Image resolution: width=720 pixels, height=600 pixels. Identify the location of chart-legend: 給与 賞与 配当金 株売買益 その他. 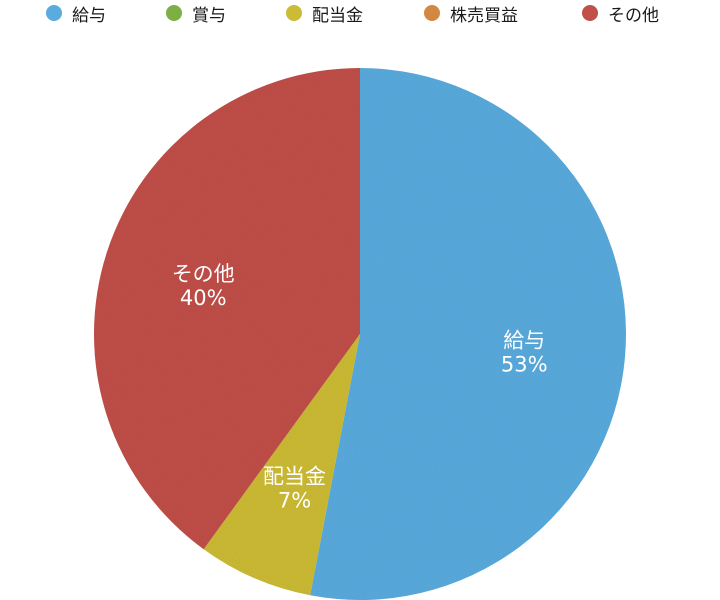
(360, 13).